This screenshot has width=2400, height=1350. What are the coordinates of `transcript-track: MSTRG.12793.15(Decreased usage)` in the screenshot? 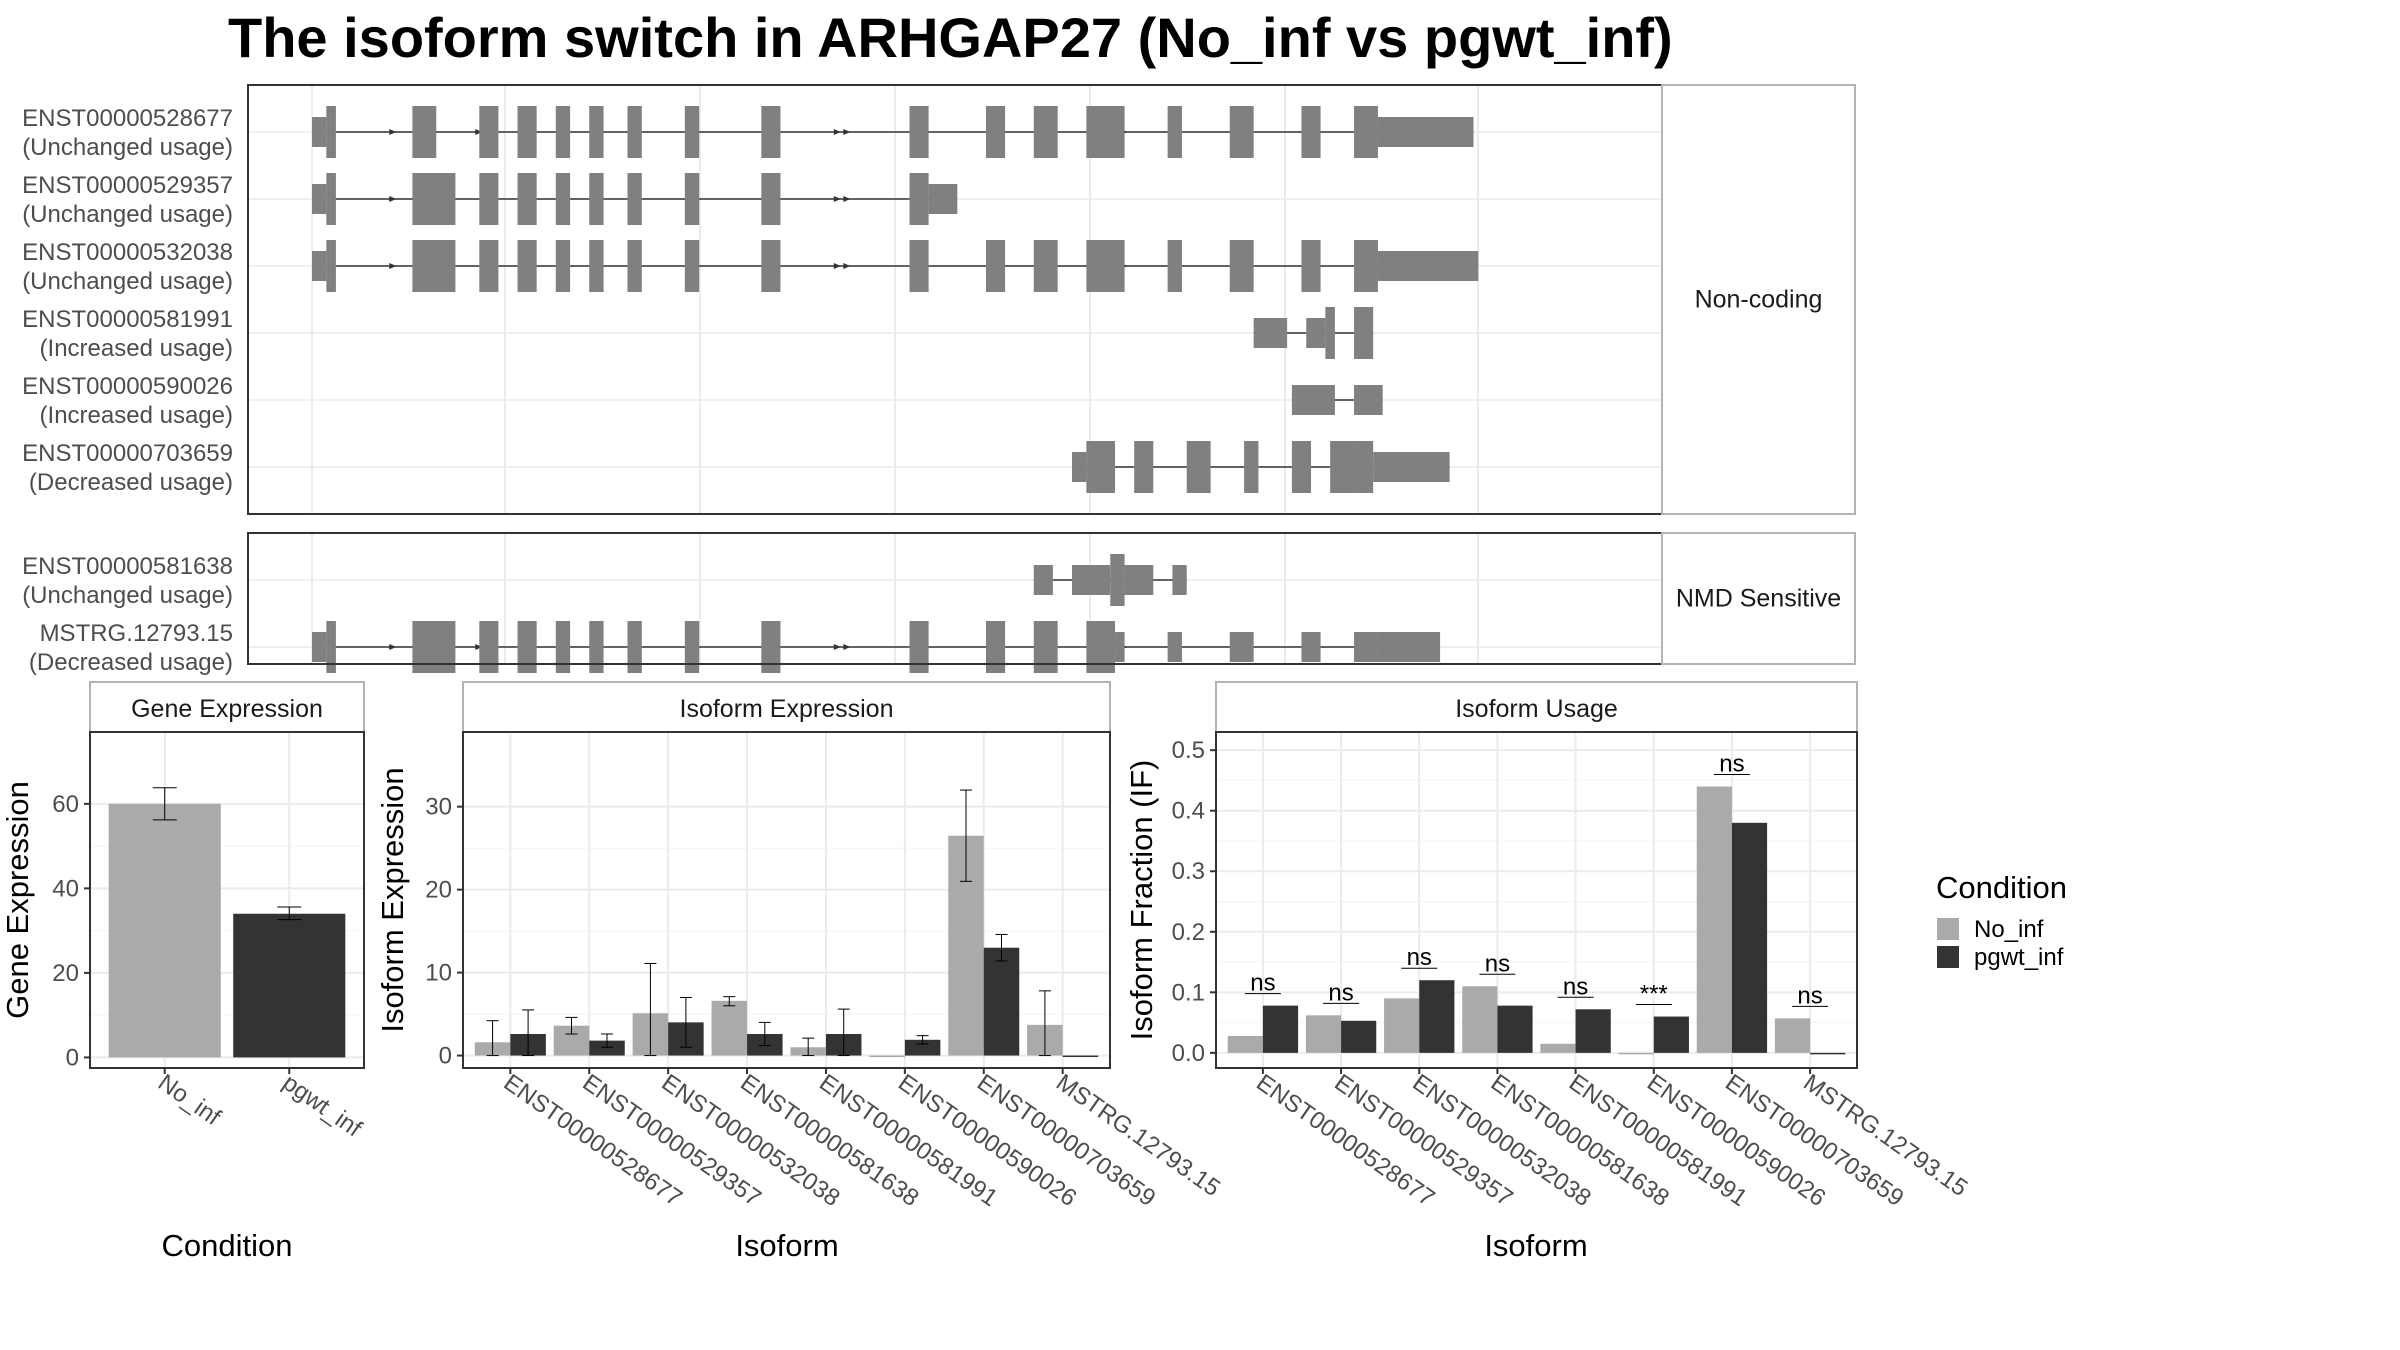 It's located at (735, 648).